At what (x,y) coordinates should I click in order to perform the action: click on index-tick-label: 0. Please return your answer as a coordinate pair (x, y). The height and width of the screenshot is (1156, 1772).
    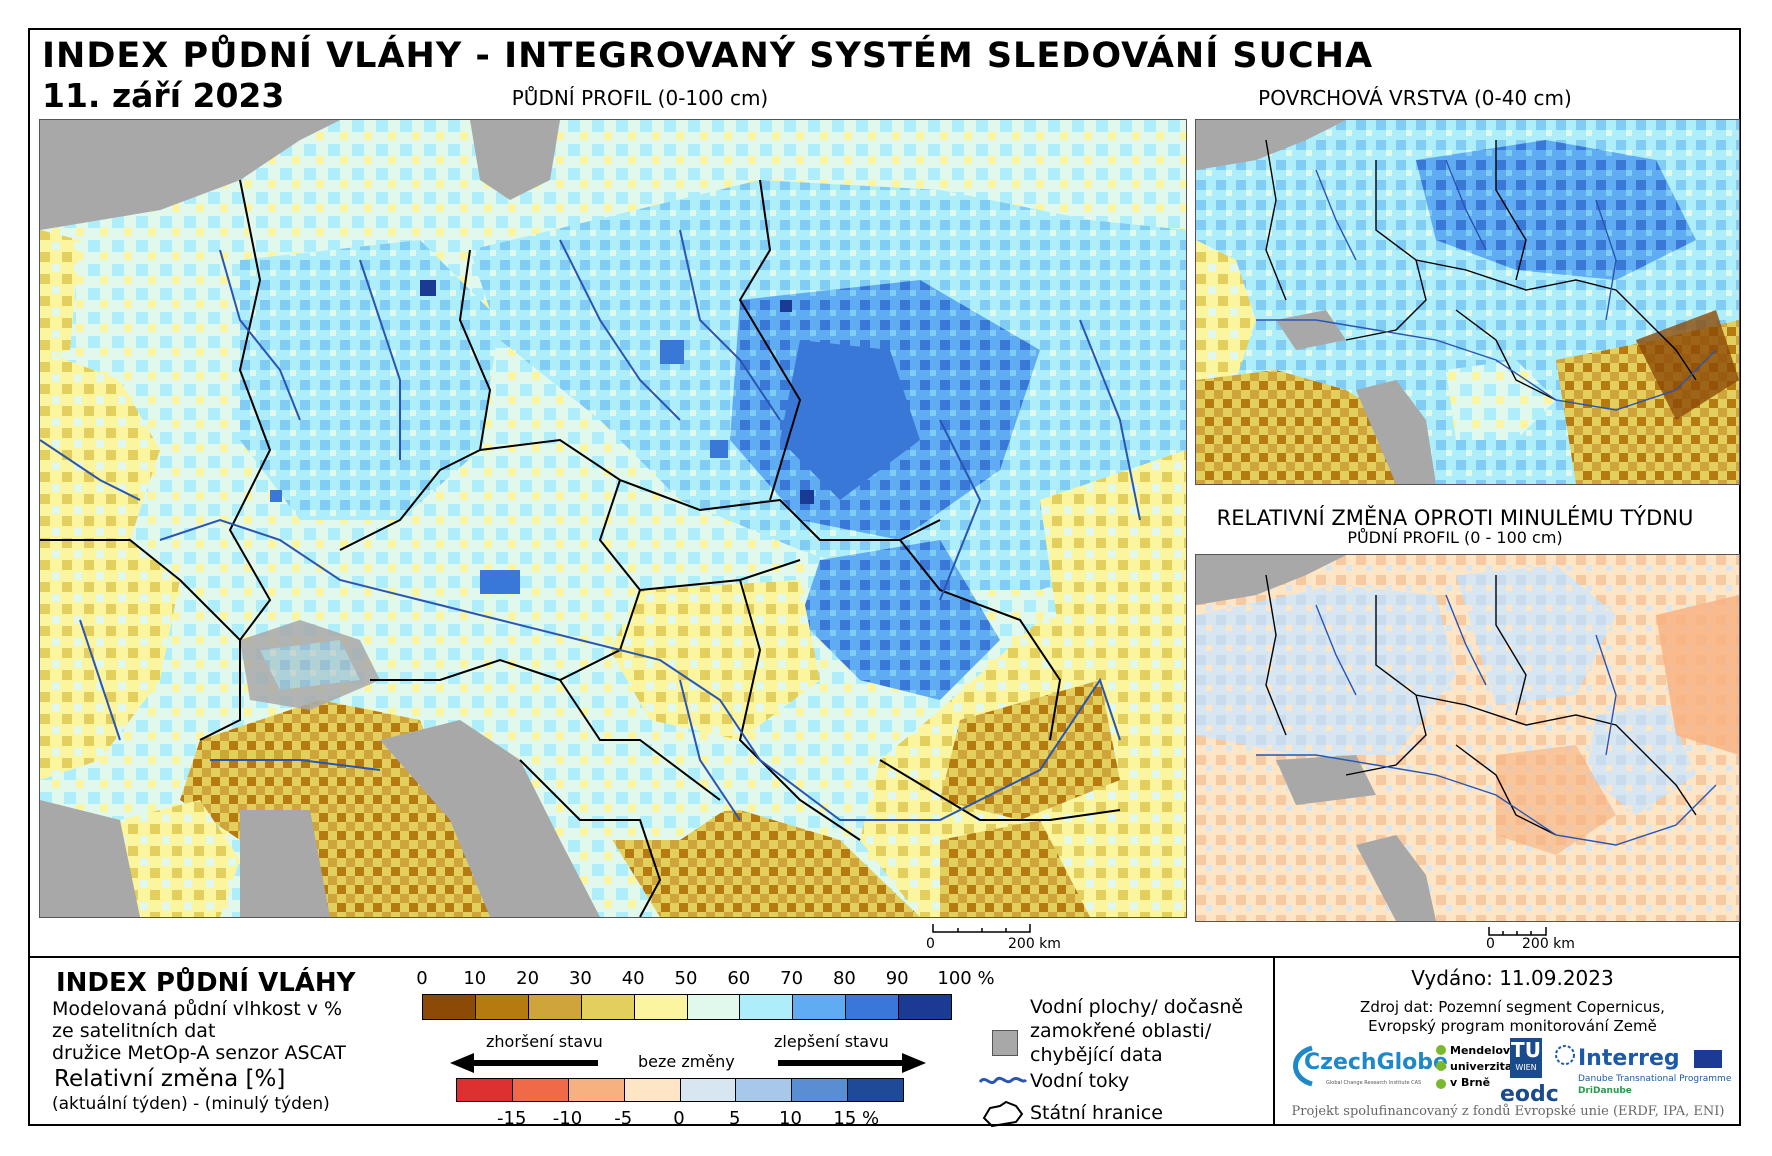
    Looking at the image, I should click on (422, 978).